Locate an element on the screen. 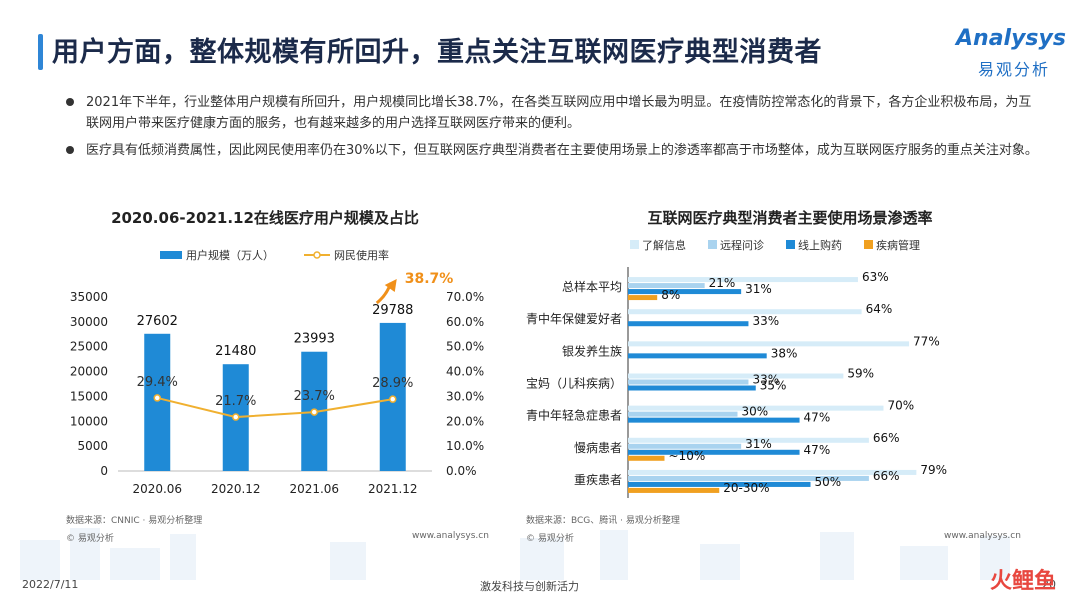  bar-value-label: 27602 is located at coordinates (157, 321).